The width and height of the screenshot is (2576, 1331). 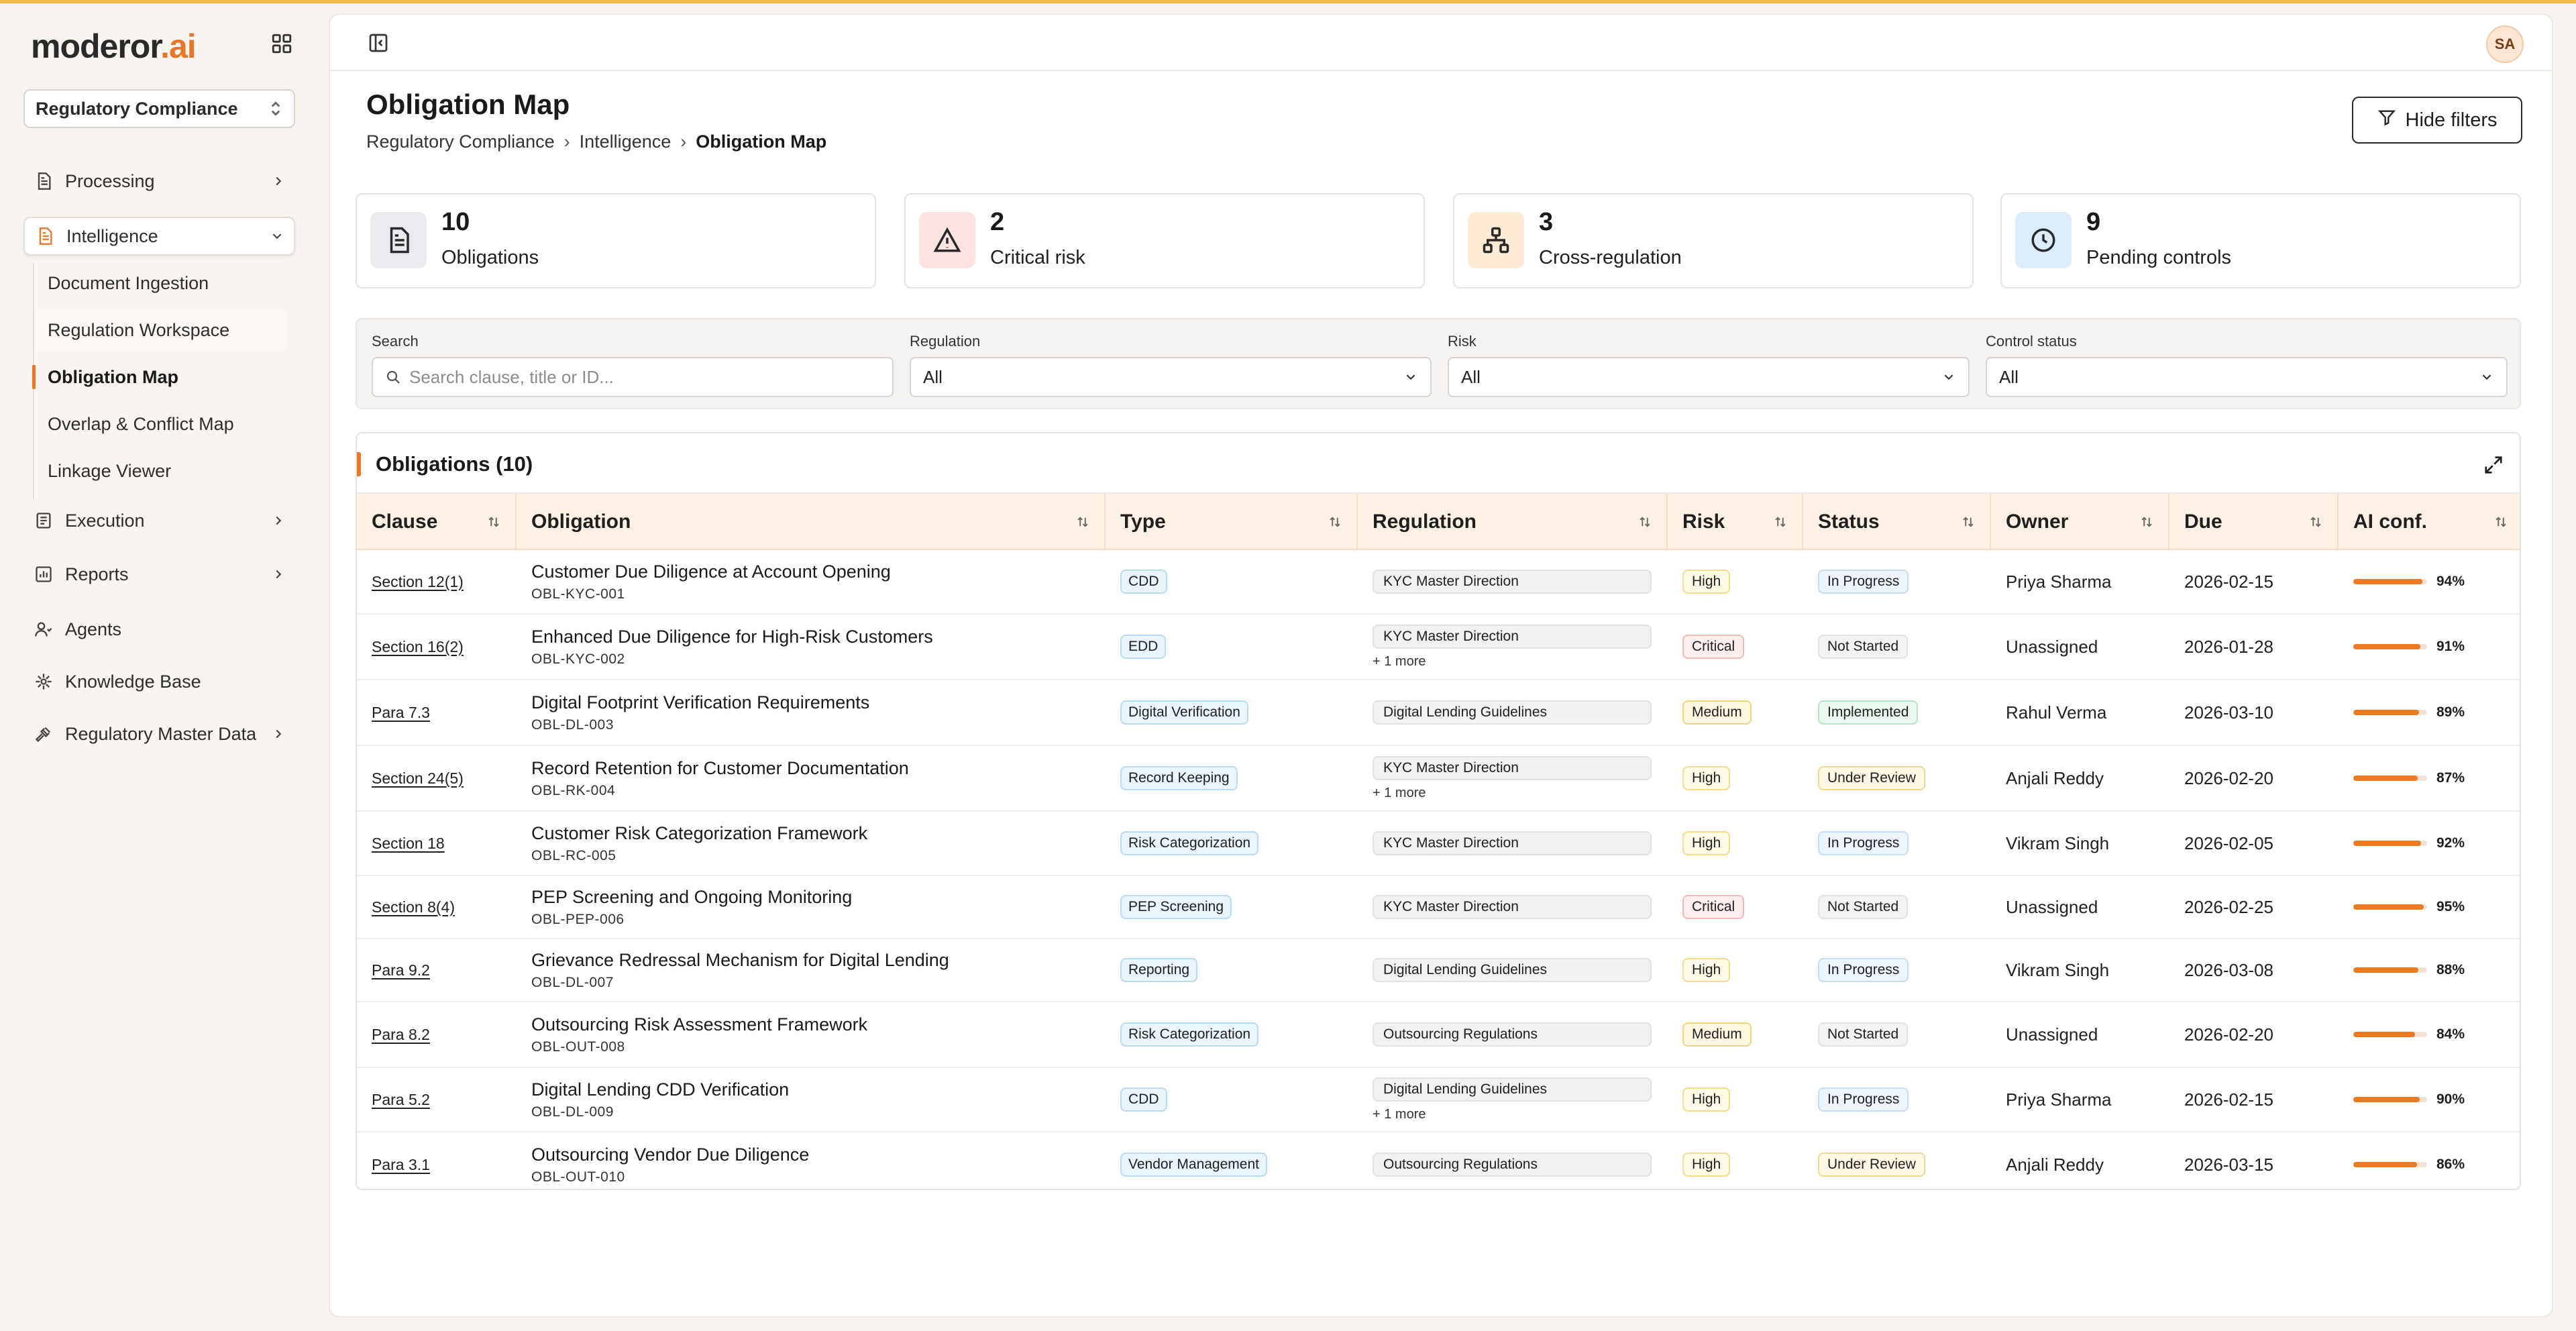 I want to click on cell-regulation: Digital Lending Guidelines, so click(x=1513, y=712).